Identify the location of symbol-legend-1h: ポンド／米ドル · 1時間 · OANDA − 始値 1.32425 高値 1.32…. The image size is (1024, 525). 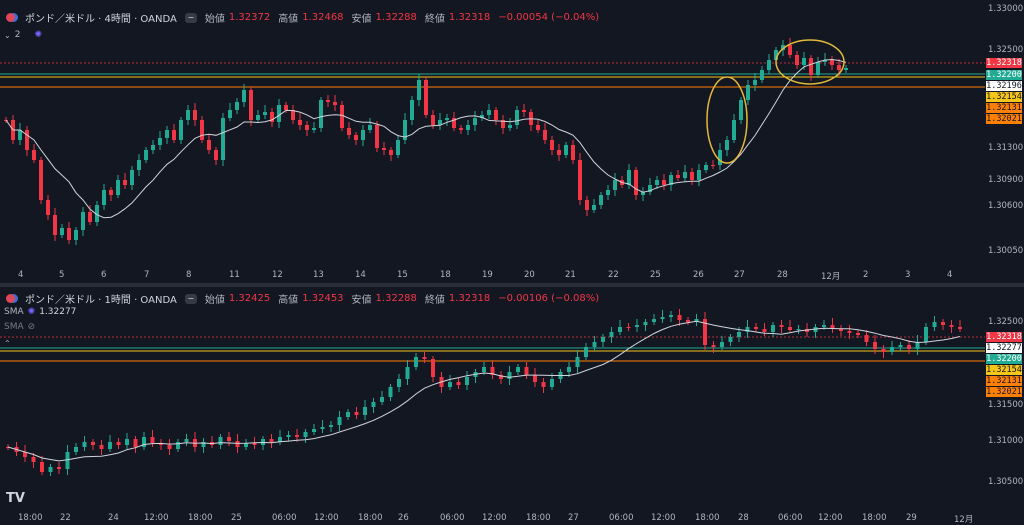
(302, 298).